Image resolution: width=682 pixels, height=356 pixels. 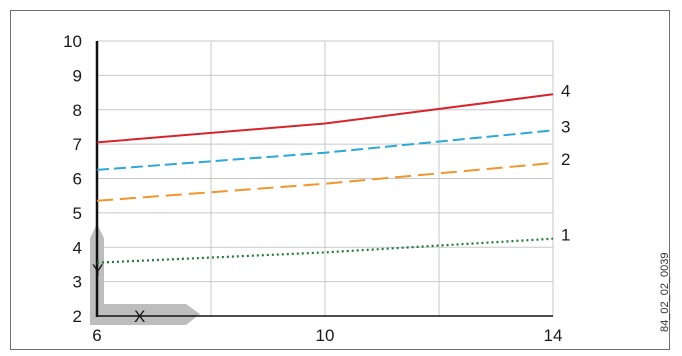 I want to click on series-labels: 1 2 3 4, so click(x=565, y=162).